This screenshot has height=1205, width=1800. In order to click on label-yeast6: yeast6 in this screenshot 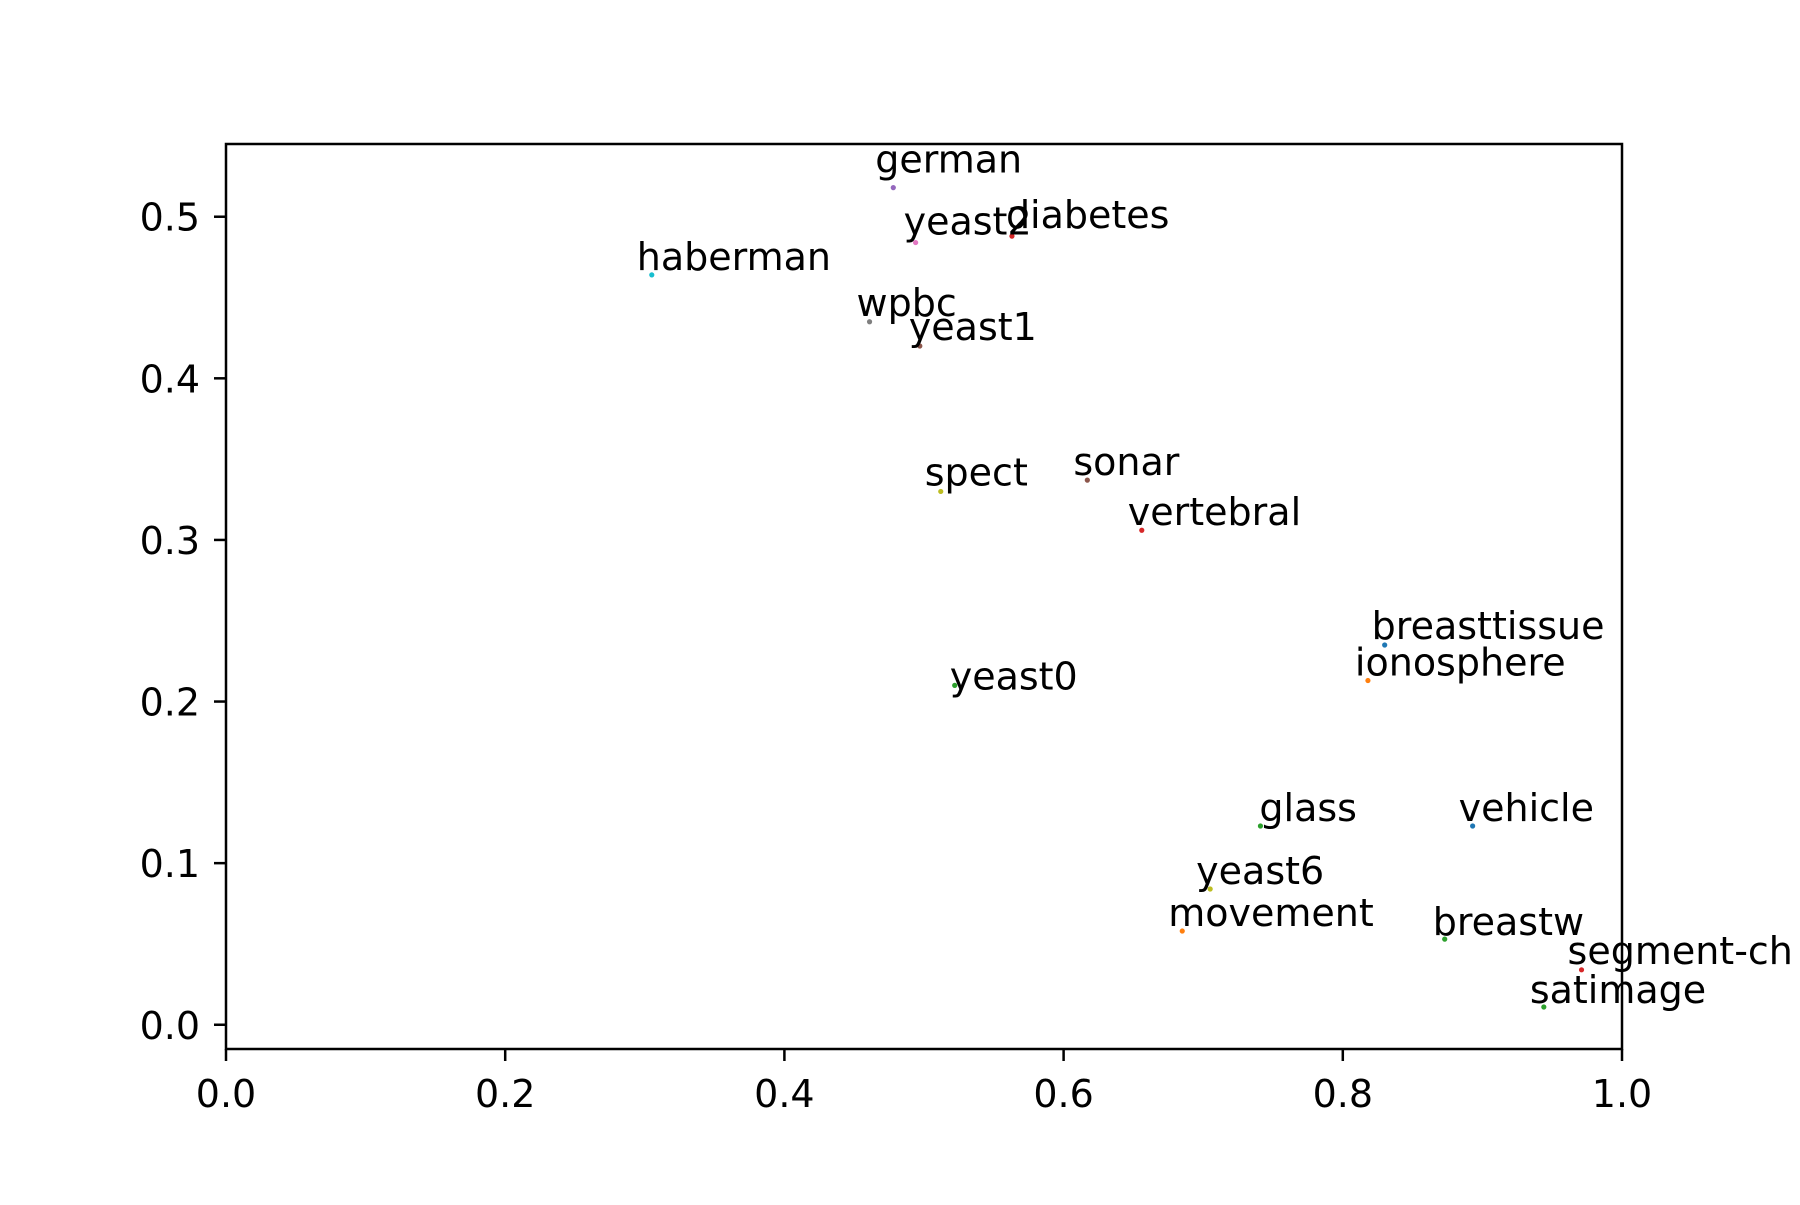, I will do `click(1260, 871)`.